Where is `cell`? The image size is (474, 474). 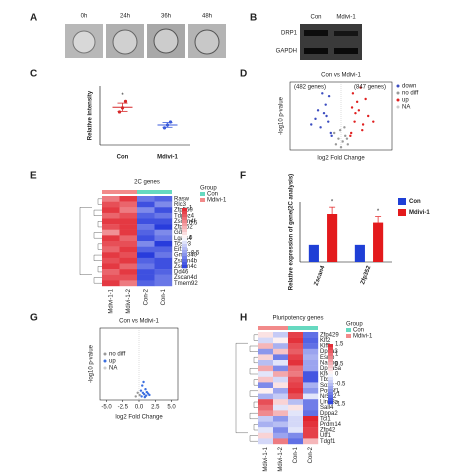 cell is located at coordinates (166, 41).